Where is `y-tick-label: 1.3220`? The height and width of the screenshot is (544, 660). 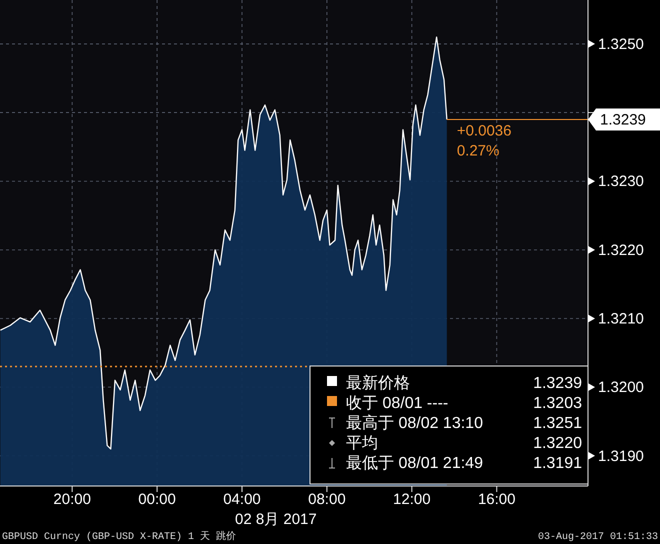 y-tick-label: 1.3220 is located at coordinates (621, 250).